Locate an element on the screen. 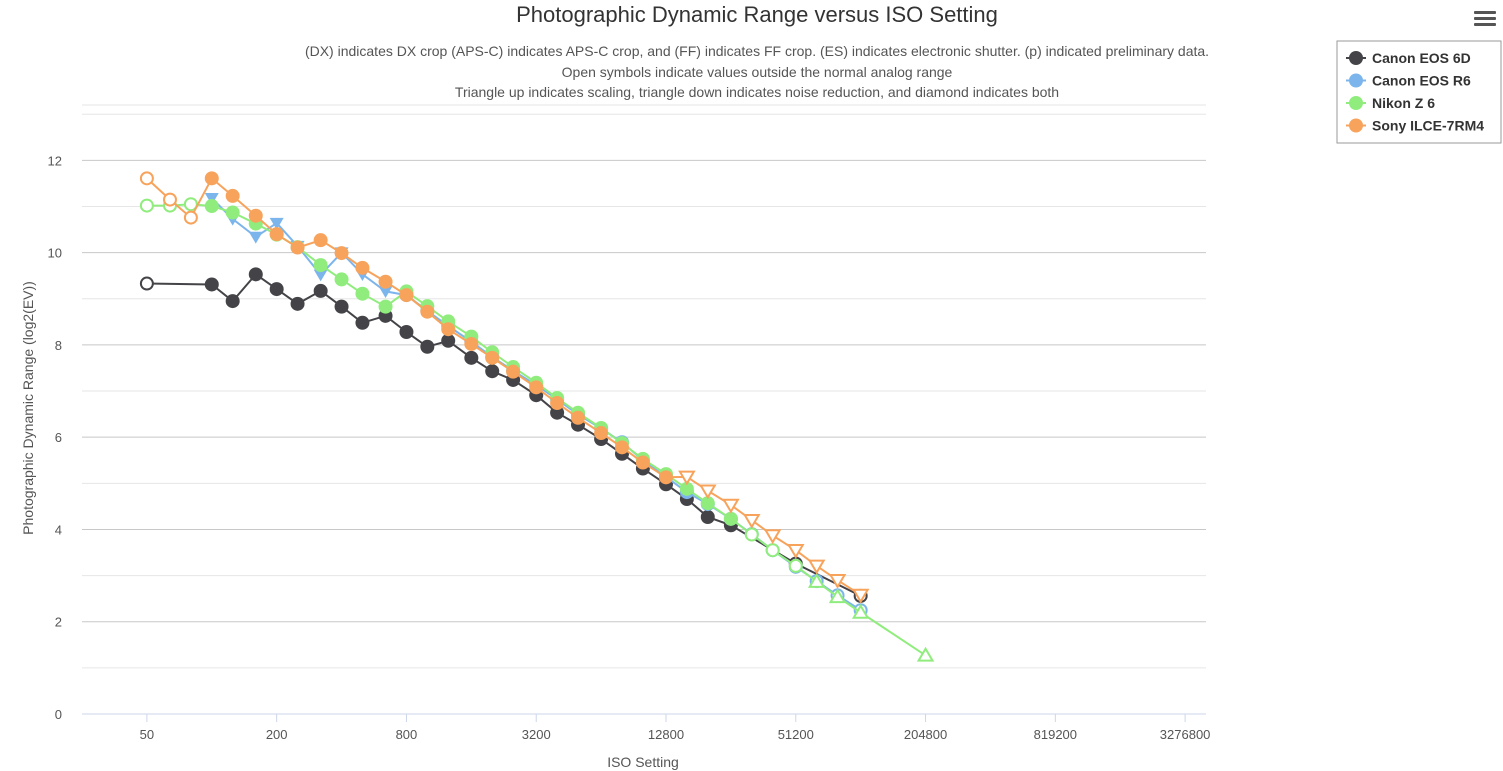 The width and height of the screenshot is (1503, 771). x-axis-title: ISO Setting is located at coordinates (643, 762).